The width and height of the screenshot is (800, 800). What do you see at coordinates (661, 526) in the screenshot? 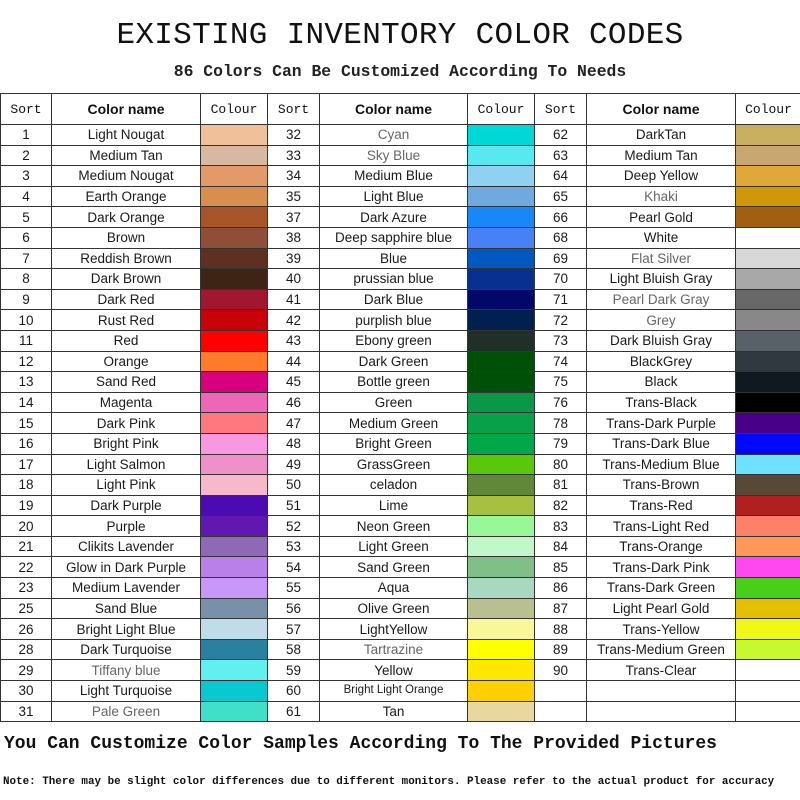
I see `color-name-cell: Trans-Light Red` at bounding box center [661, 526].